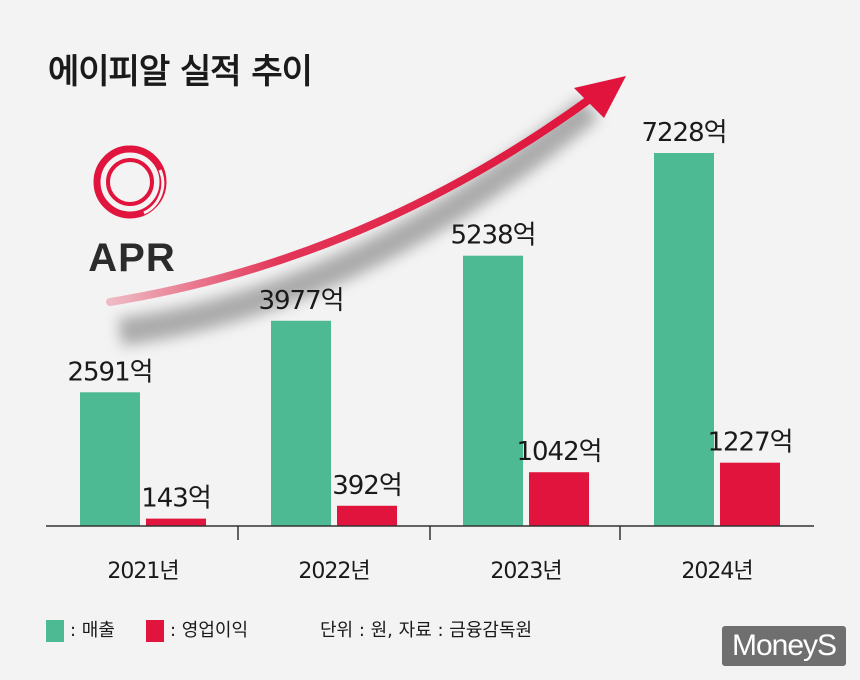  What do you see at coordinates (142, 571) in the screenshot?
I see `x-tick-label-1: 2021년` at bounding box center [142, 571].